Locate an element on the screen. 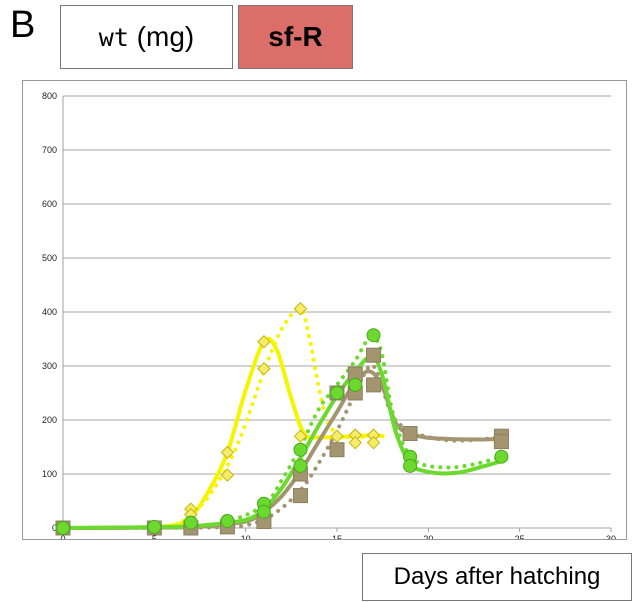 This screenshot has height=602, width=633. y-tick-label: 0 is located at coordinates (54, 528).